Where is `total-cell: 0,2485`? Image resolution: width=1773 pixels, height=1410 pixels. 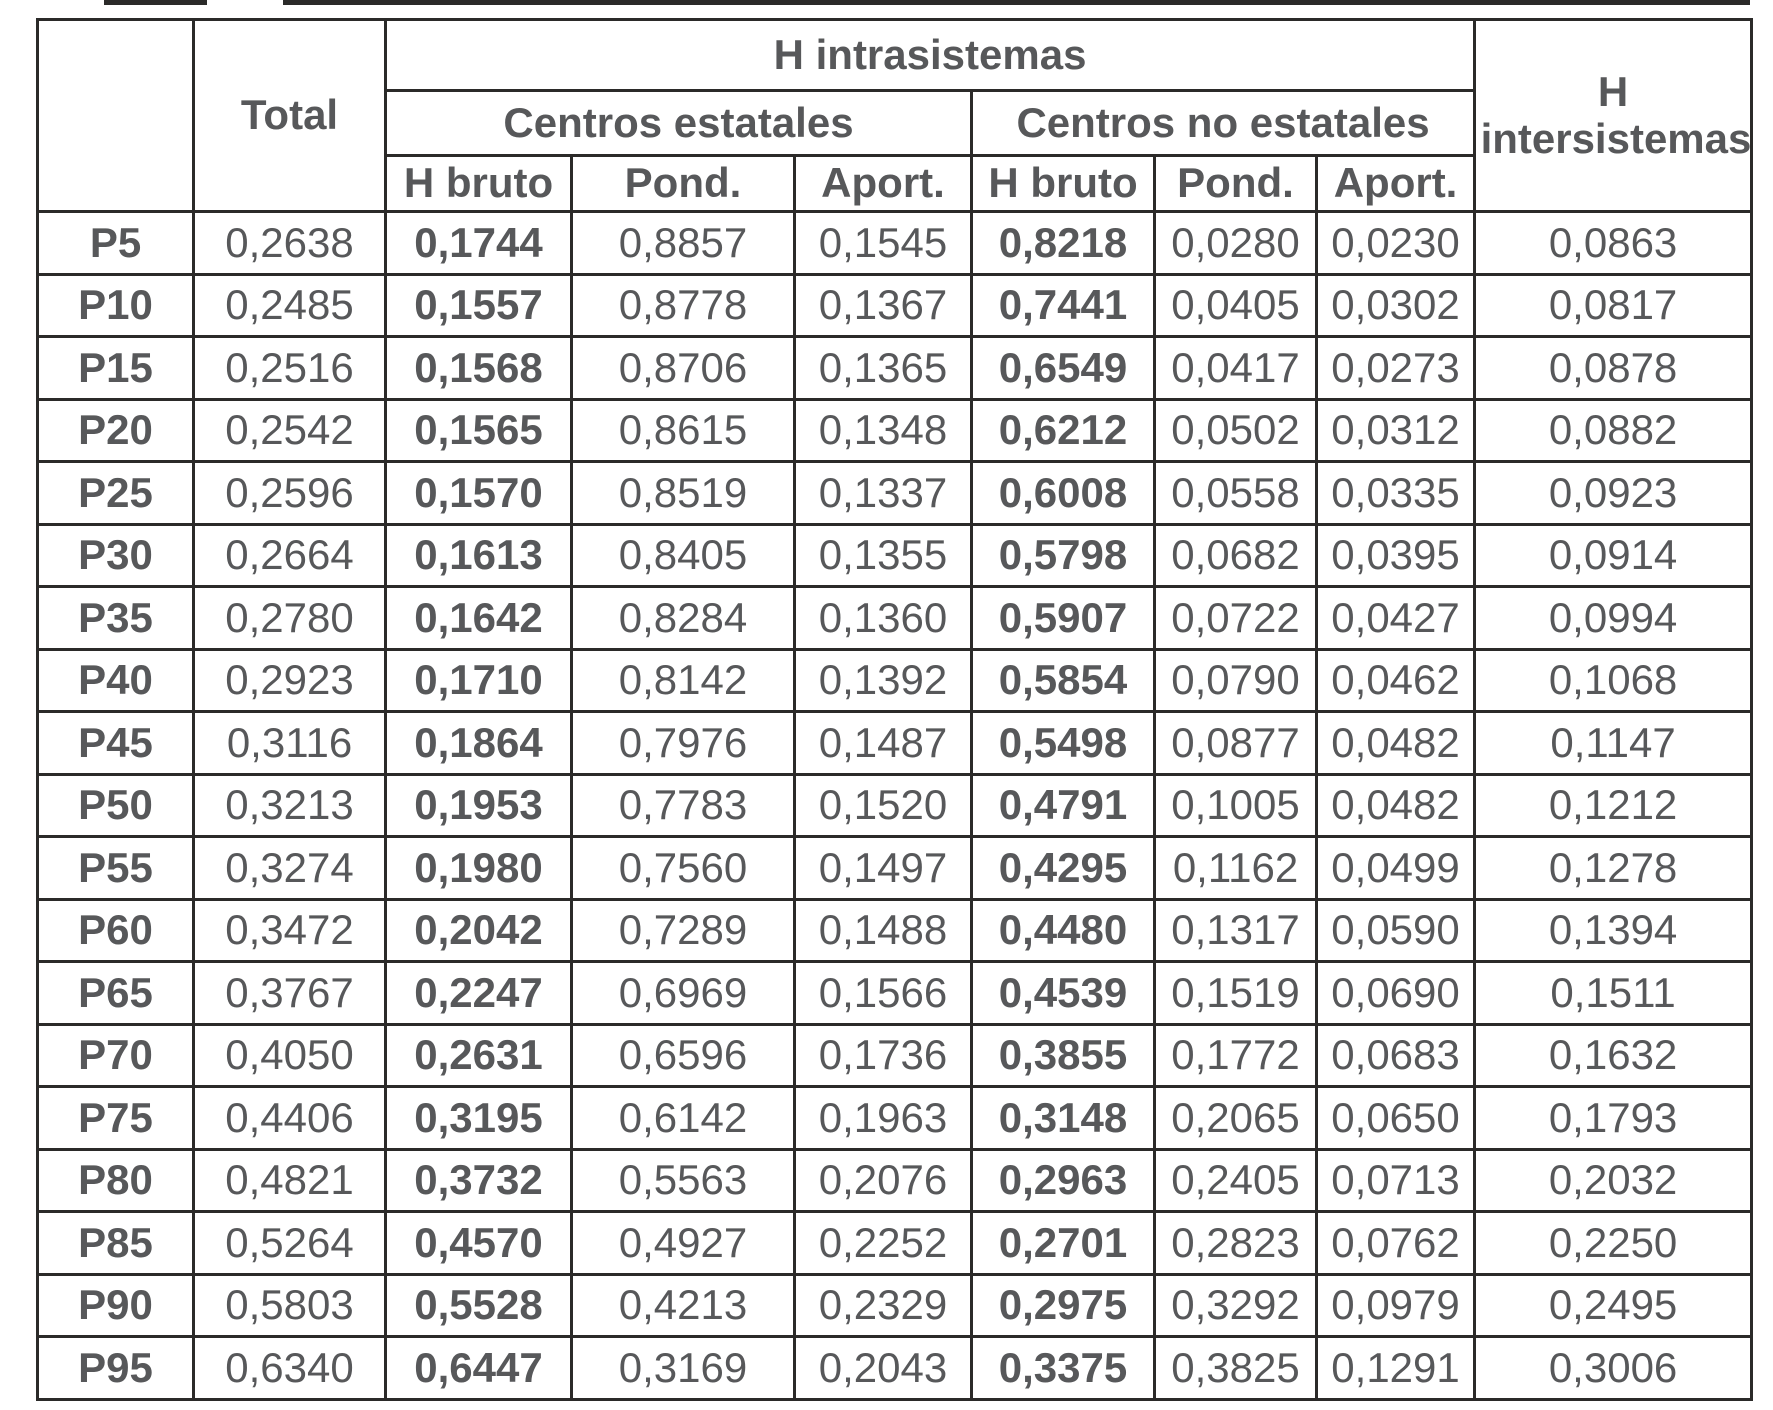
total-cell: 0,2485 is located at coordinates (289, 305).